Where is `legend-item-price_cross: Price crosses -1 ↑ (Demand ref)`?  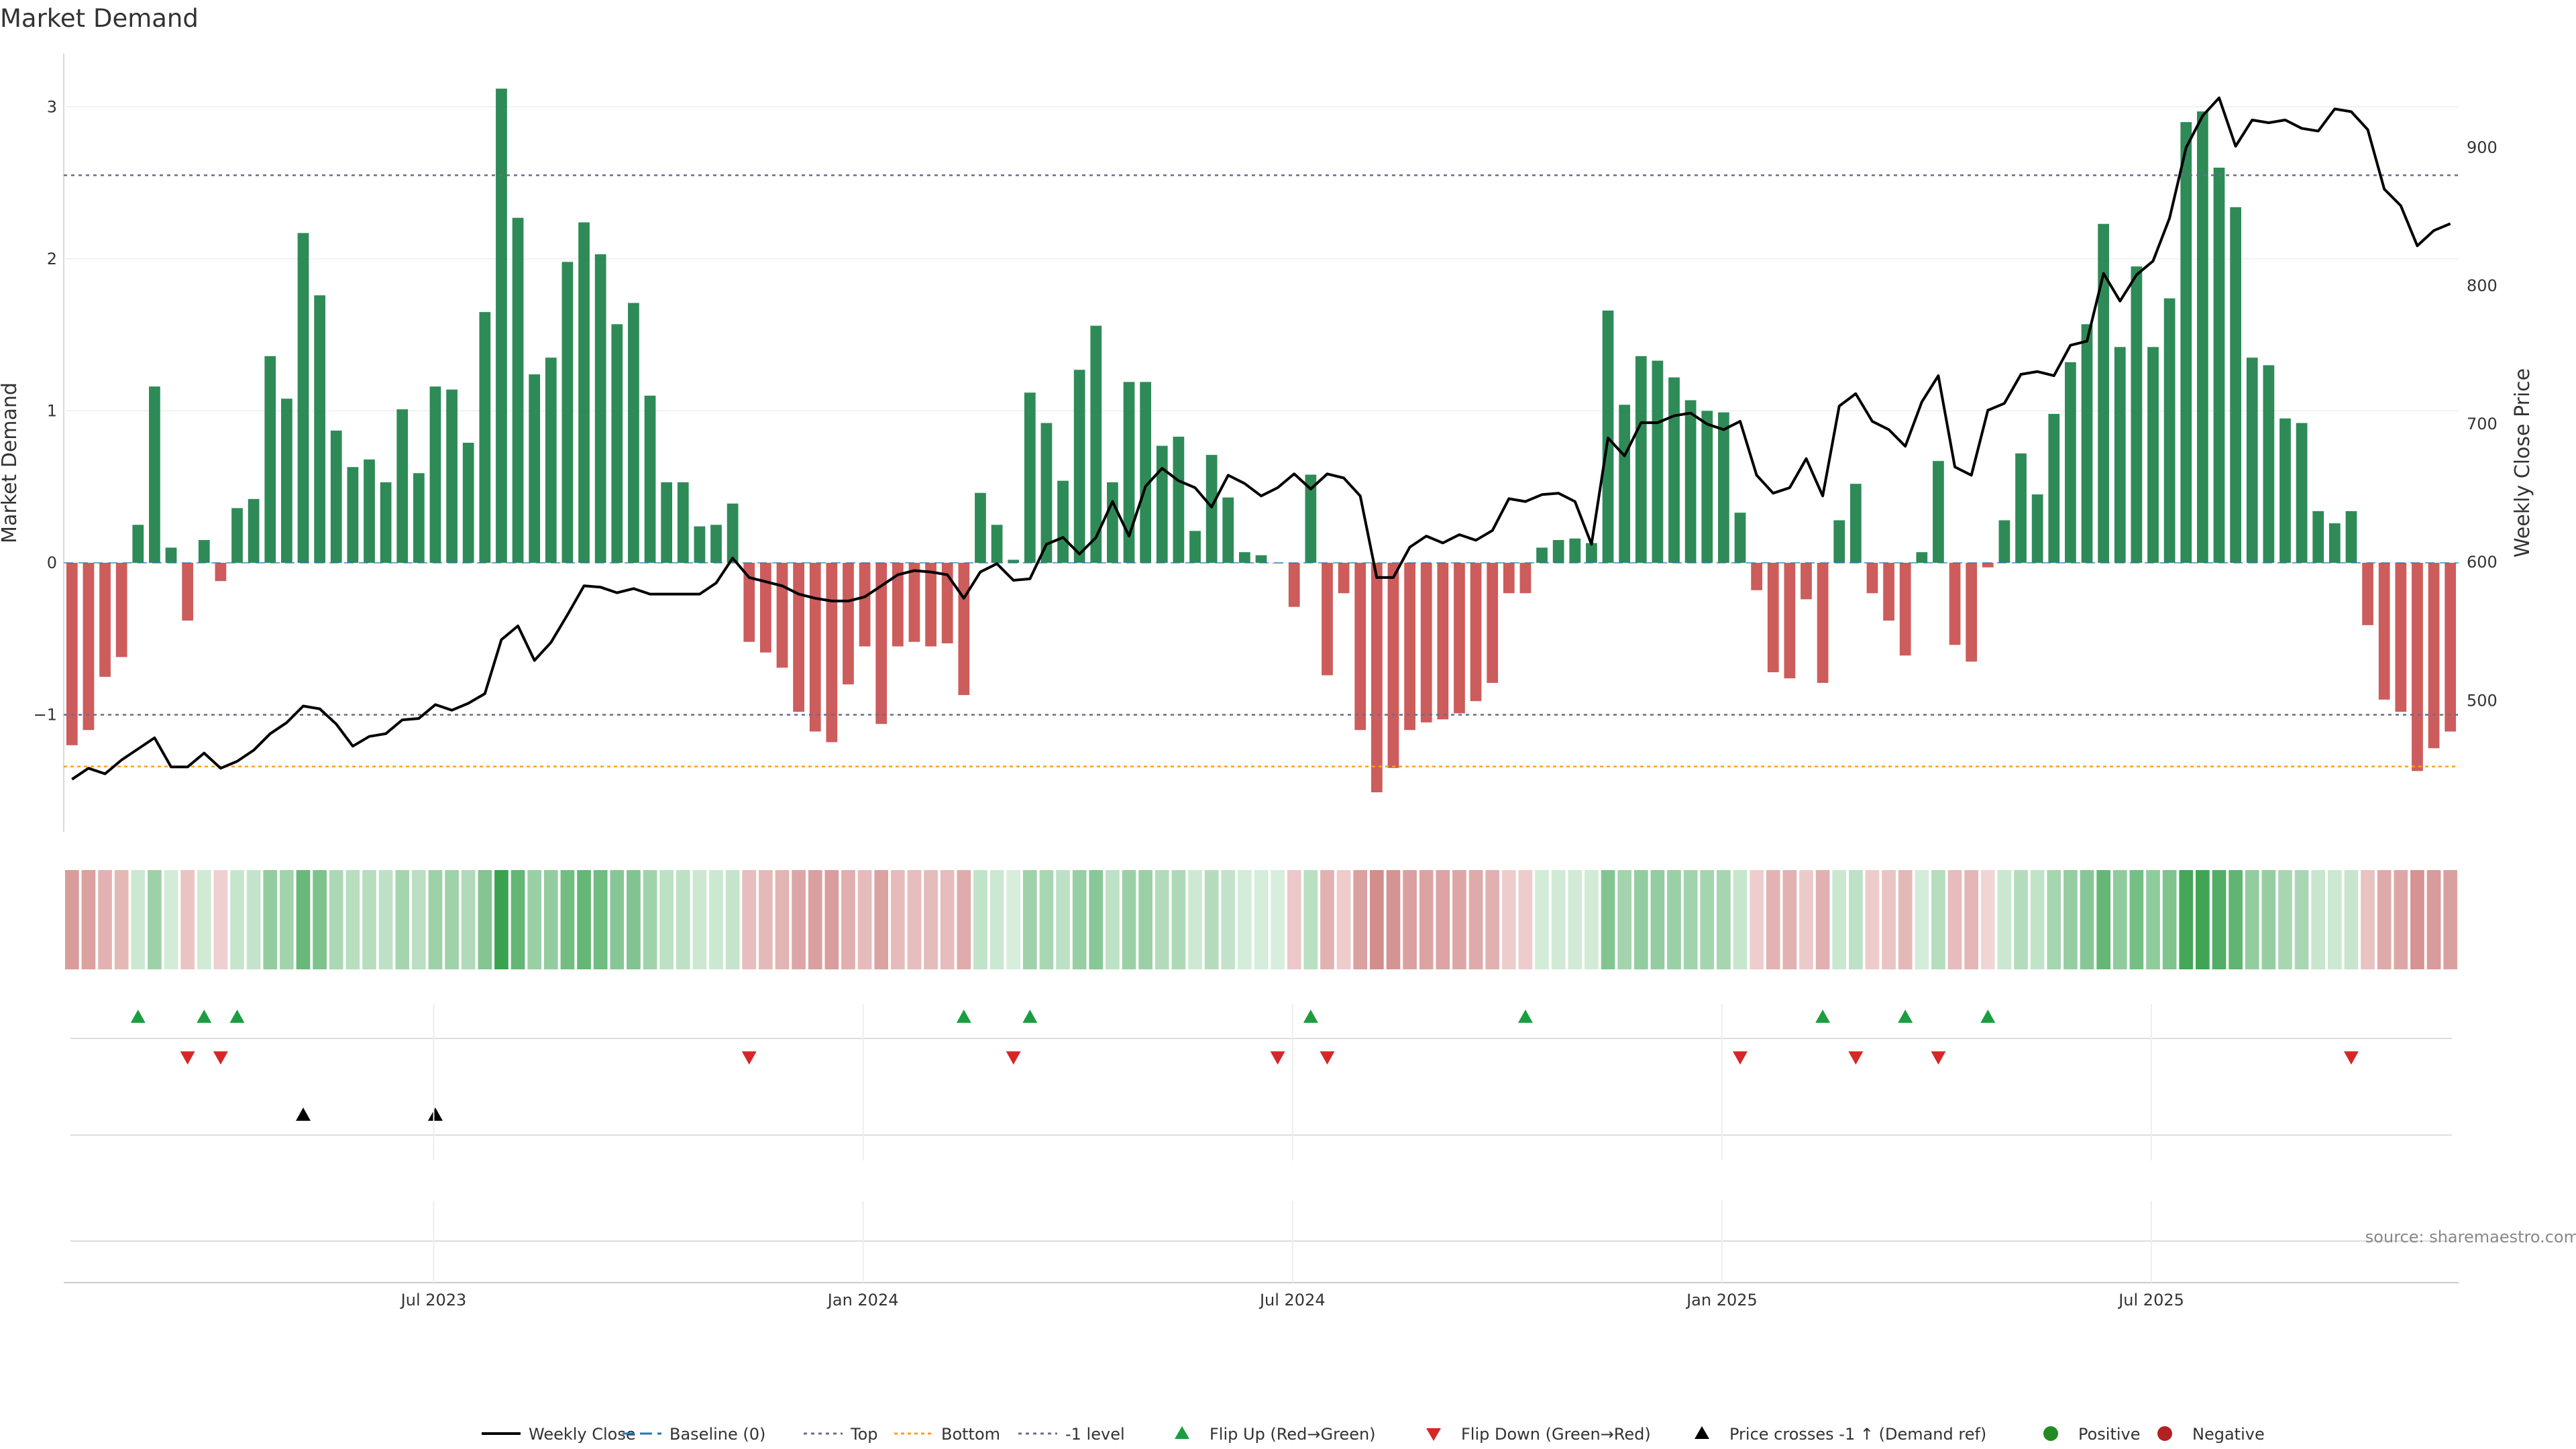
legend-item-price_cross: Price crosses -1 ↑ (Demand ref) is located at coordinates (1840, 1434).